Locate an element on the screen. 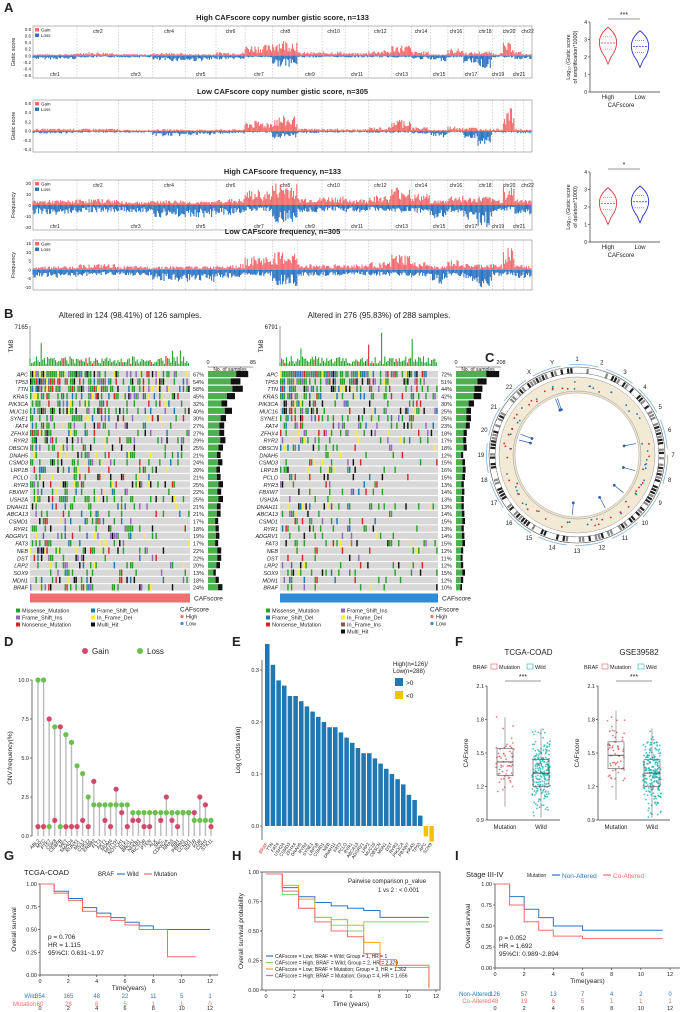  y-tick: -10 is located at coordinates (27, 287).